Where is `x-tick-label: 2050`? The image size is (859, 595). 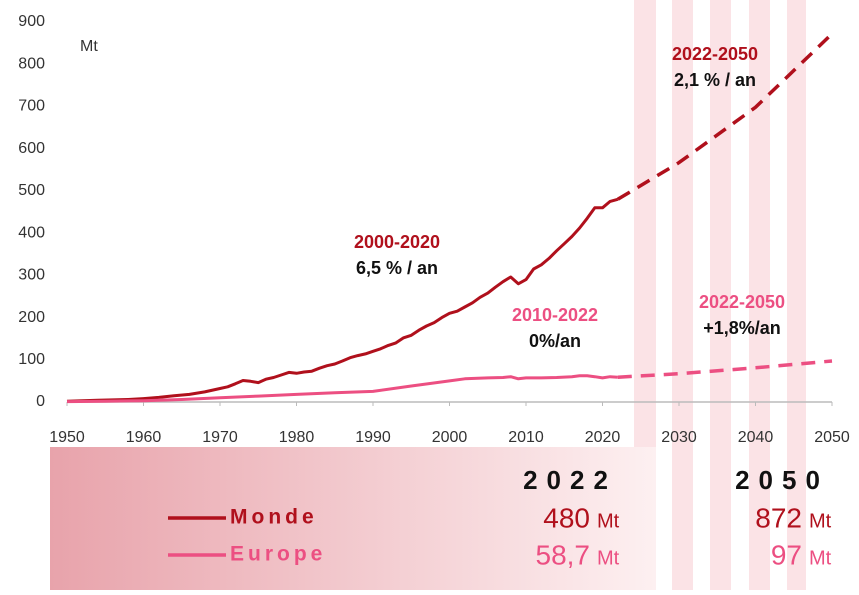
x-tick-label: 2050 is located at coordinates (832, 437).